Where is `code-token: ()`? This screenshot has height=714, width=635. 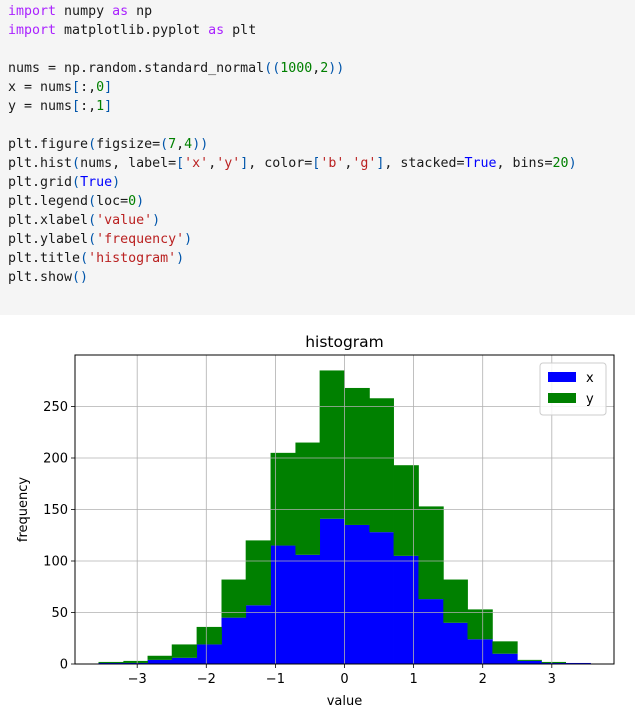 code-token: () is located at coordinates (80, 277).